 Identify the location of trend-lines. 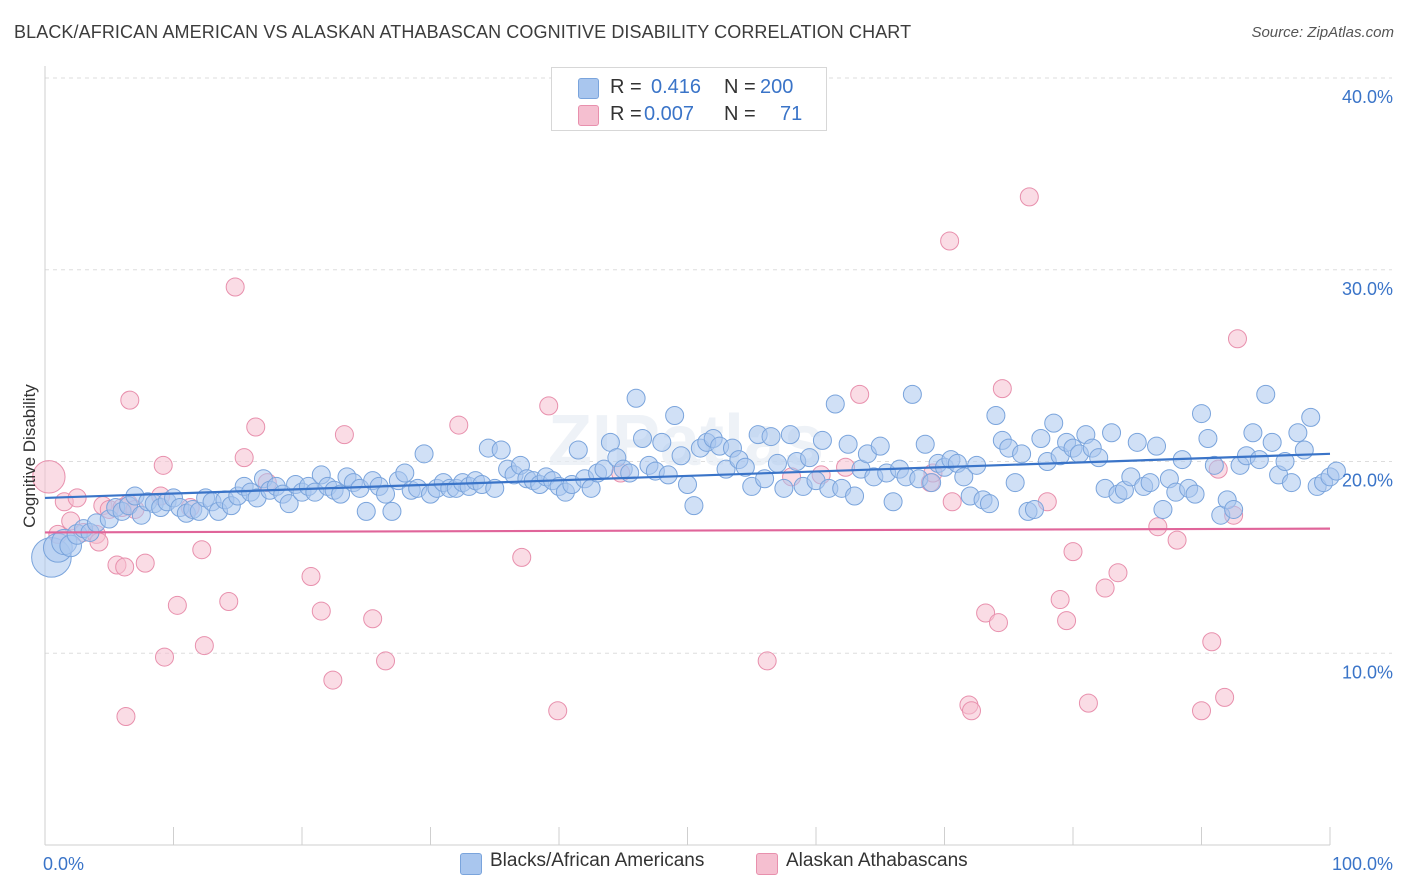
(687, 493).